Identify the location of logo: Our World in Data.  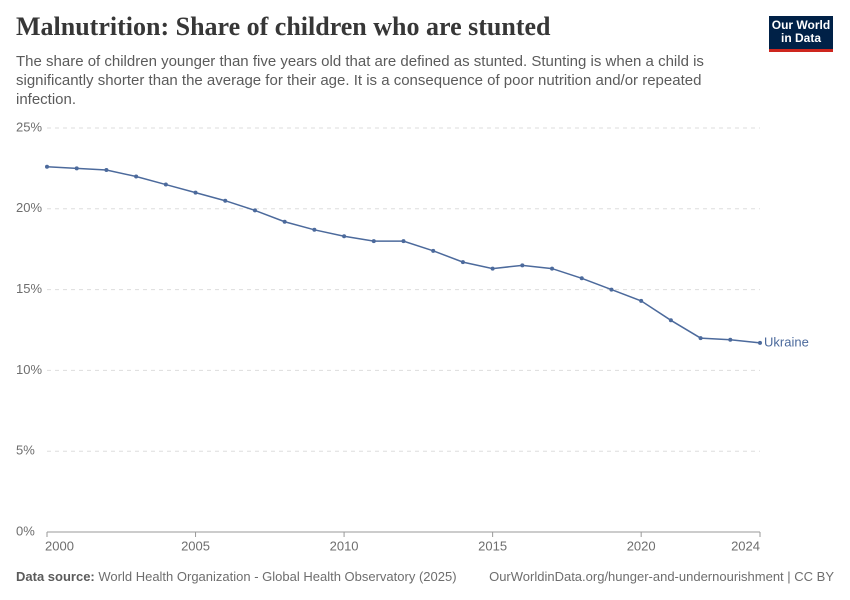
(801, 34).